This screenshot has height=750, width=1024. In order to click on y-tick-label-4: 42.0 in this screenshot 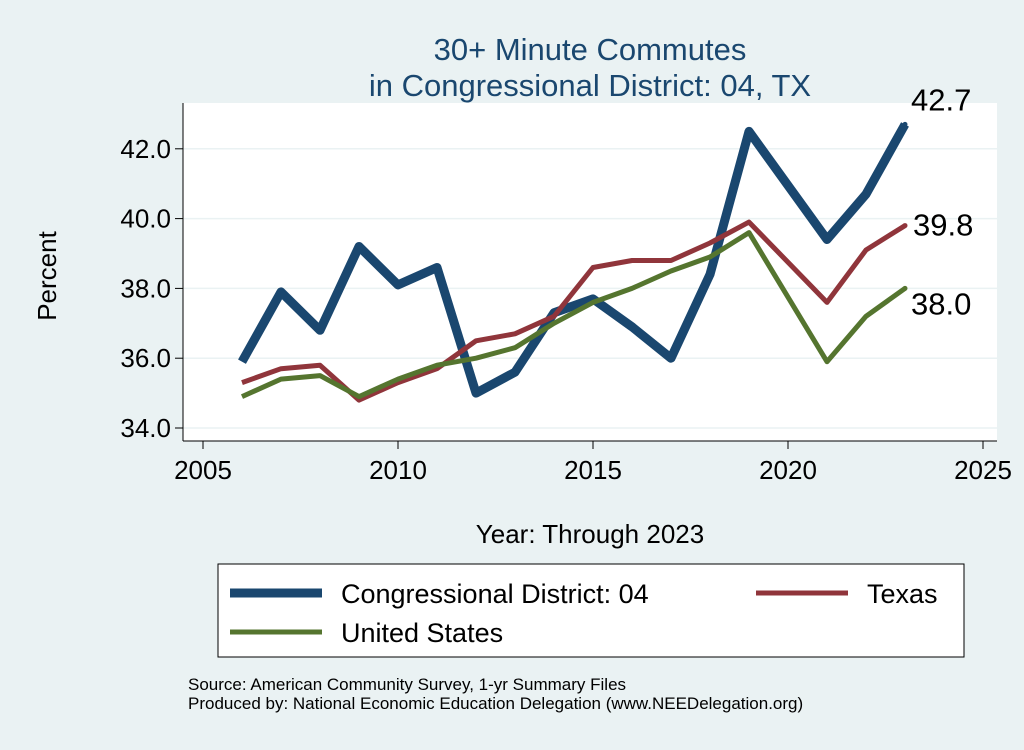, I will do `click(145, 149)`.